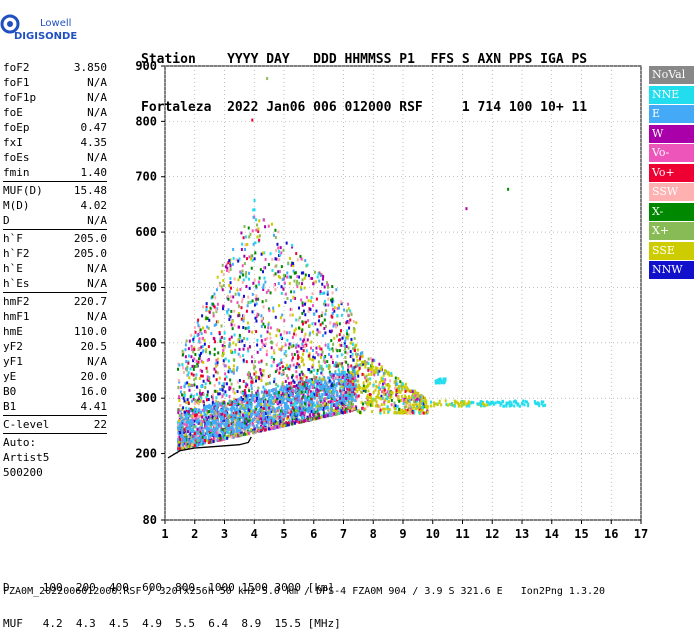 The width and height of the screenshot is (700, 642). Describe the element at coordinates (671, 114) in the screenshot. I see `legend-item: E` at that location.